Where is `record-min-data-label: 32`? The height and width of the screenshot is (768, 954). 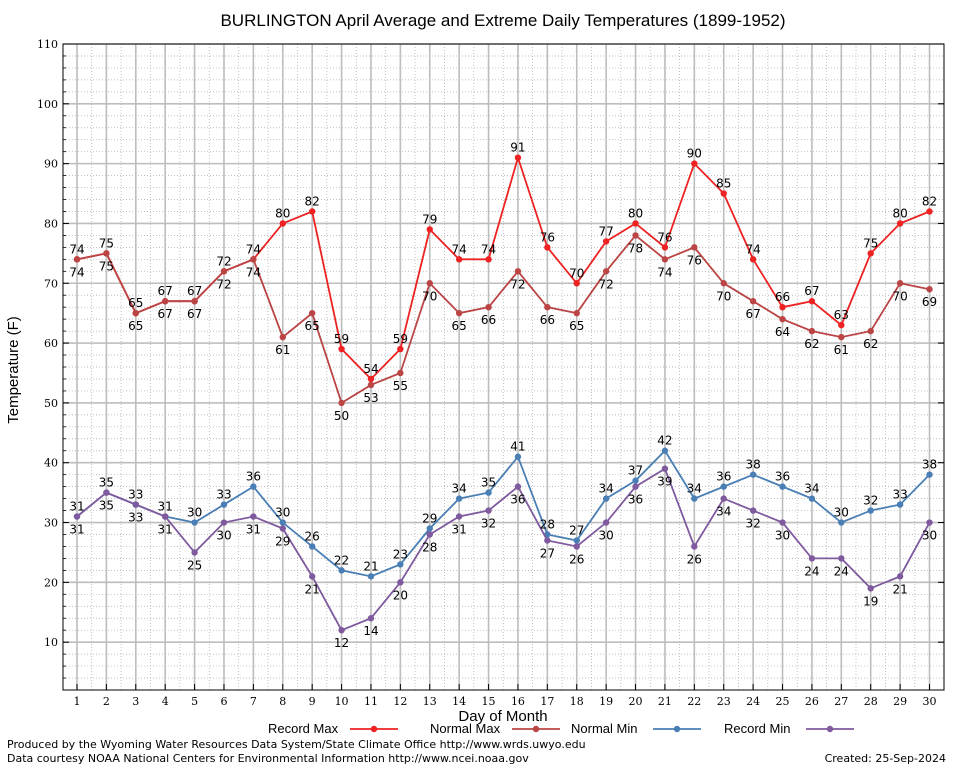
record-min-data-label: 32 is located at coordinates (488, 524).